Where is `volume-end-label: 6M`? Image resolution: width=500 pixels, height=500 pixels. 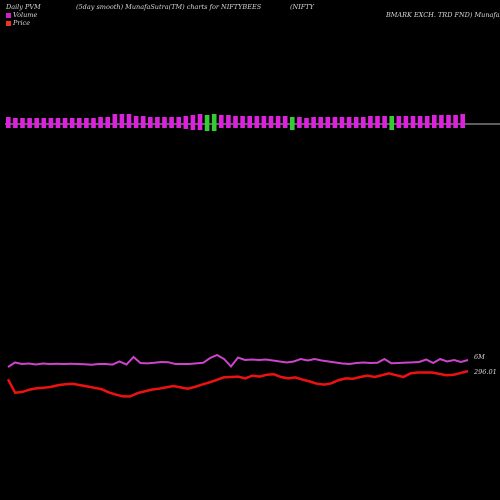 volume-end-label: 6M is located at coordinates (479, 357).